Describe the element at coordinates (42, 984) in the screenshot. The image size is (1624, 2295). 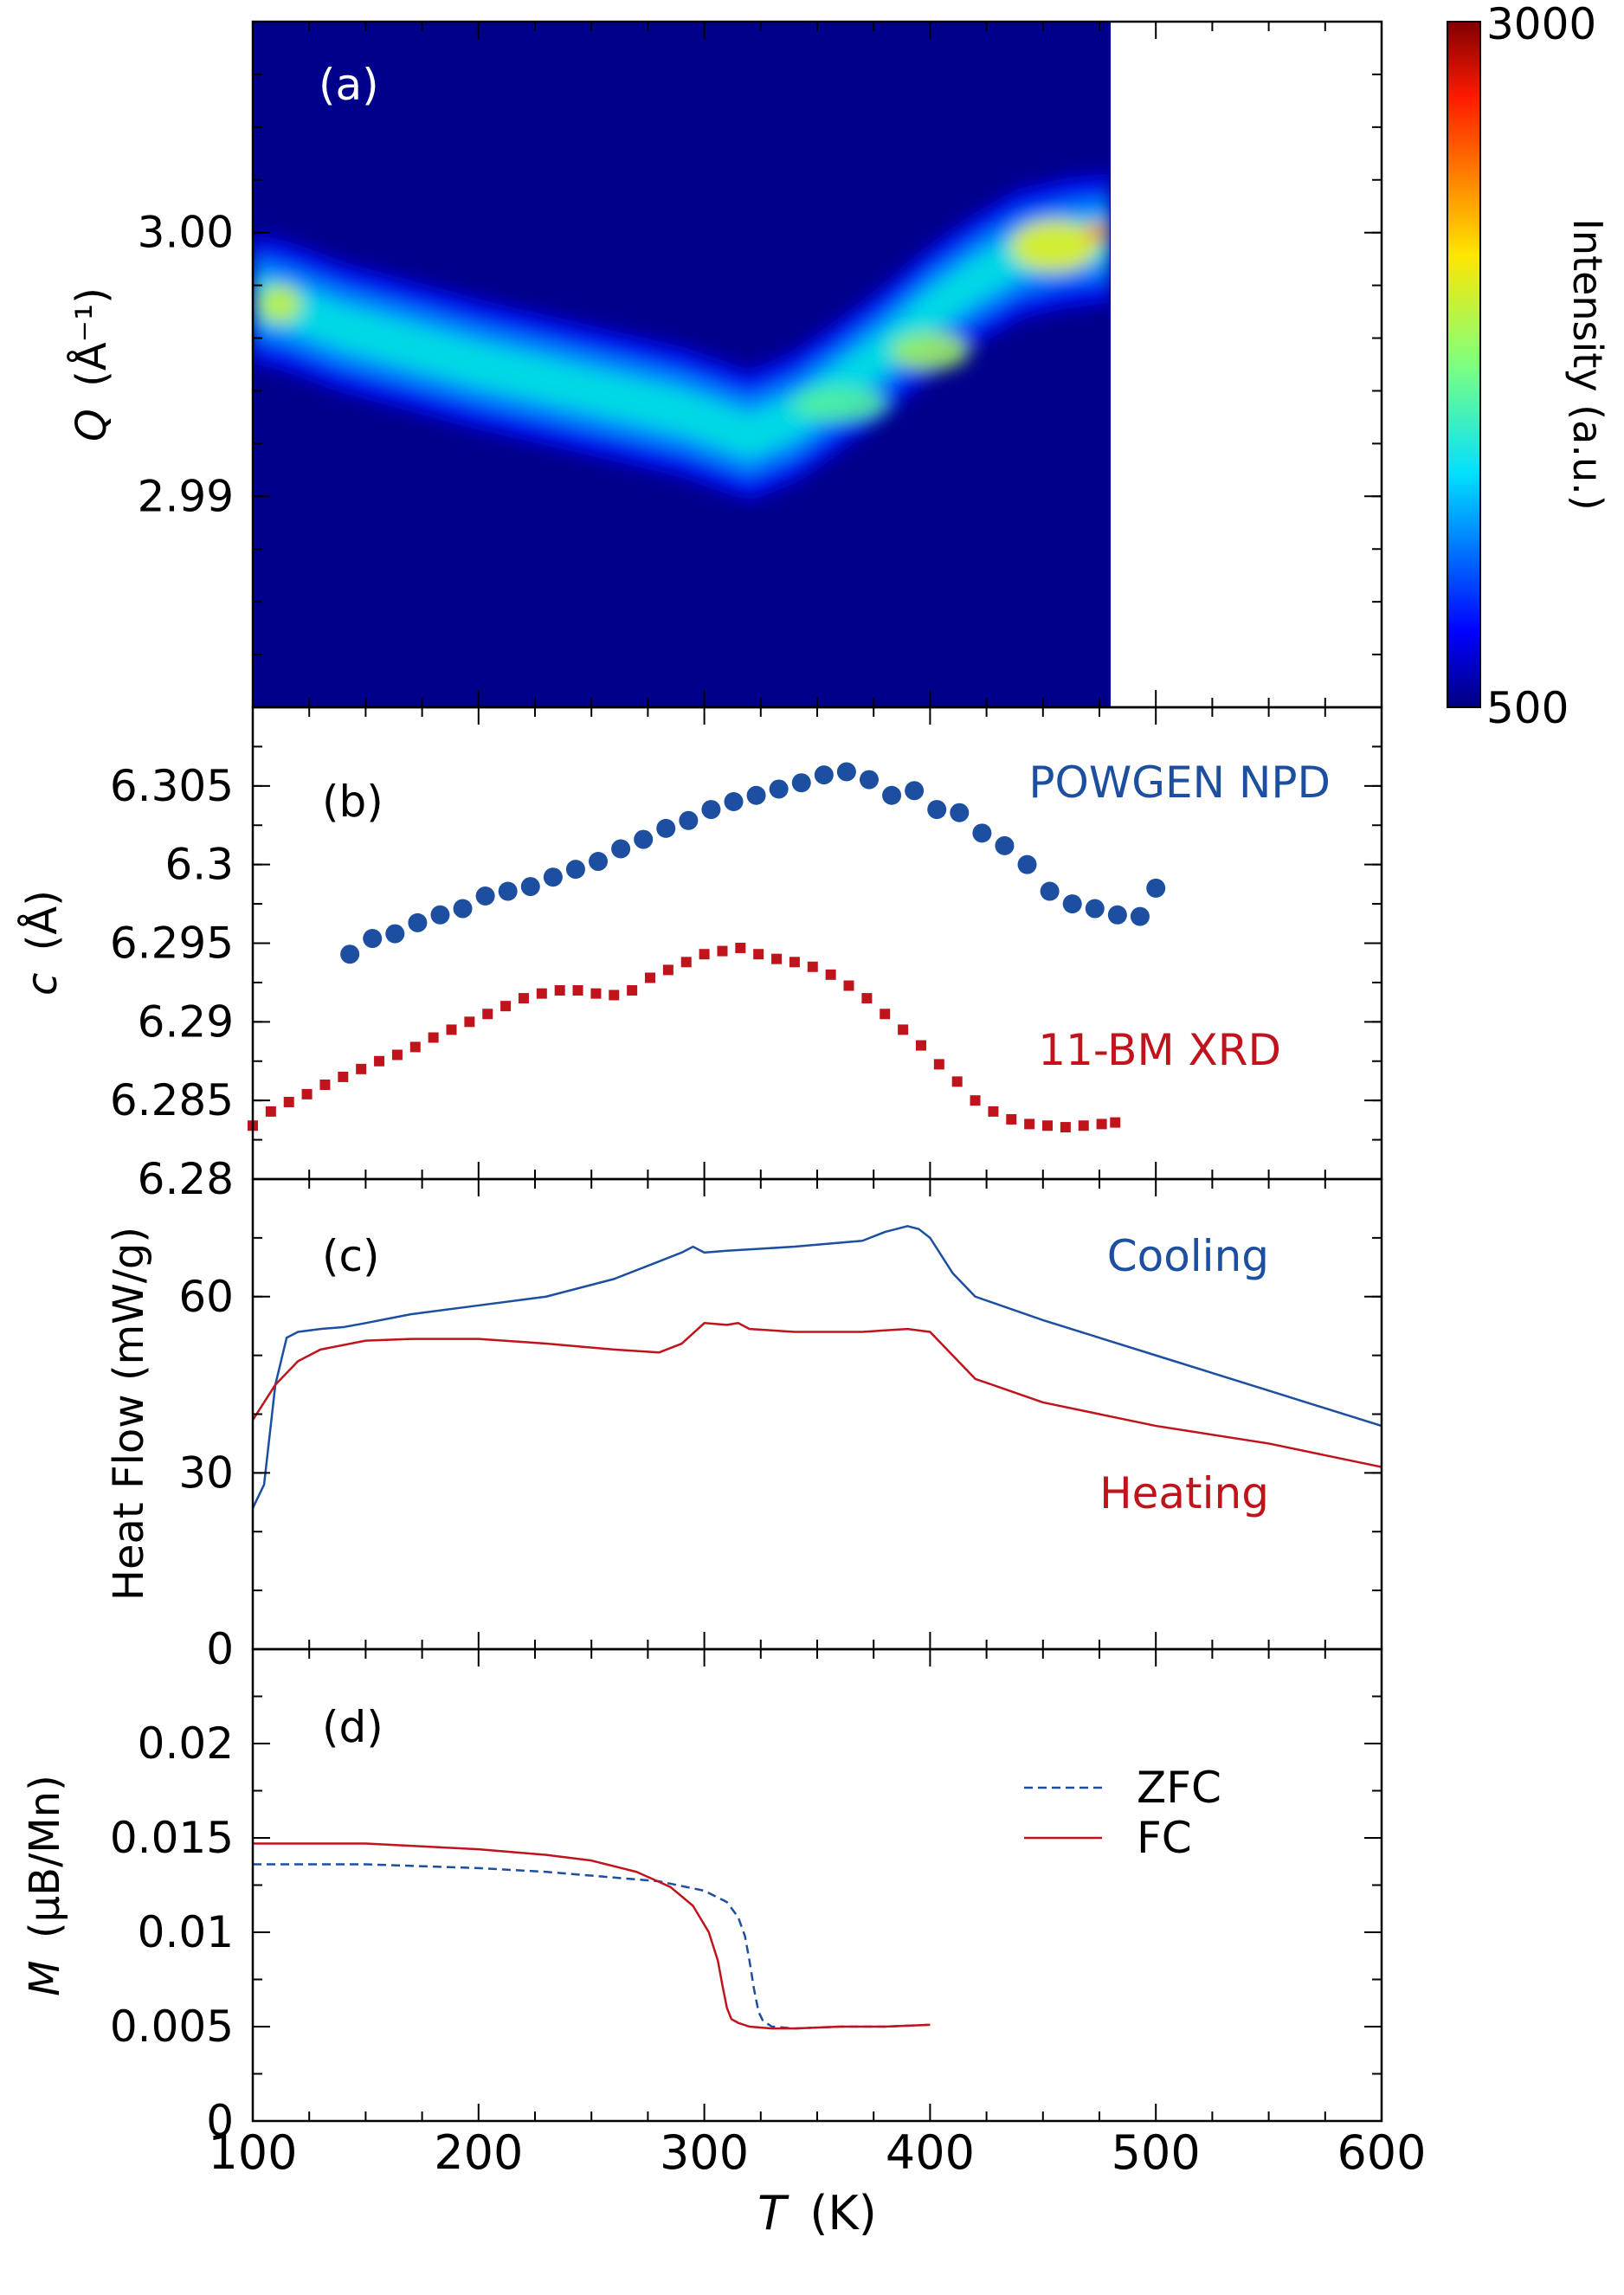
I see `ylabel-b-symbol: c` at that location.